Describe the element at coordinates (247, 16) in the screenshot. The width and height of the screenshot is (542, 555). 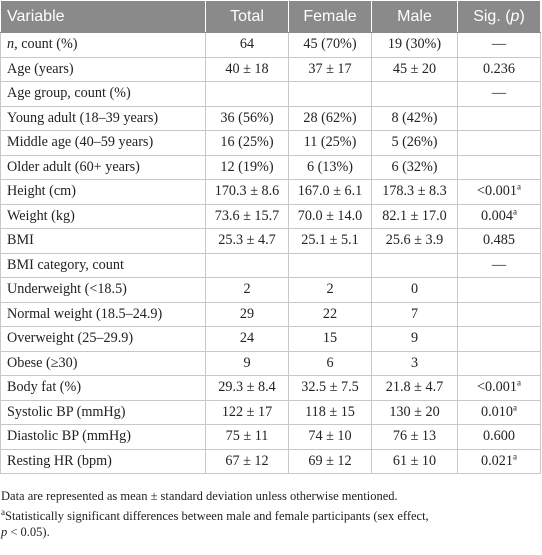
I see `header-total: Total` at that location.